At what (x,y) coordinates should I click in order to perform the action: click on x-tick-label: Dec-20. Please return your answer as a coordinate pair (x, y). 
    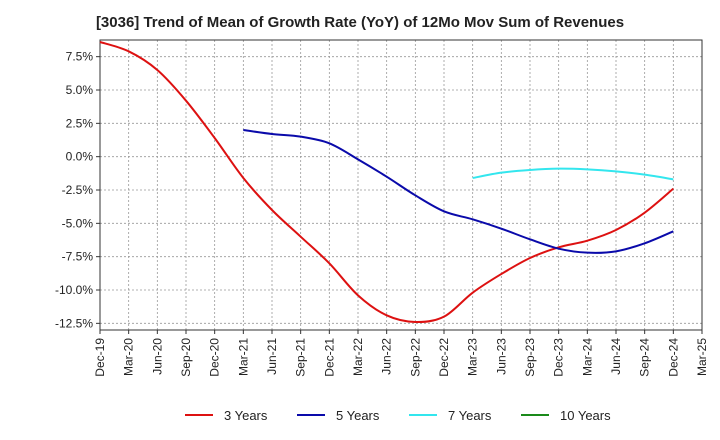
    Looking at the image, I should click on (215, 357).